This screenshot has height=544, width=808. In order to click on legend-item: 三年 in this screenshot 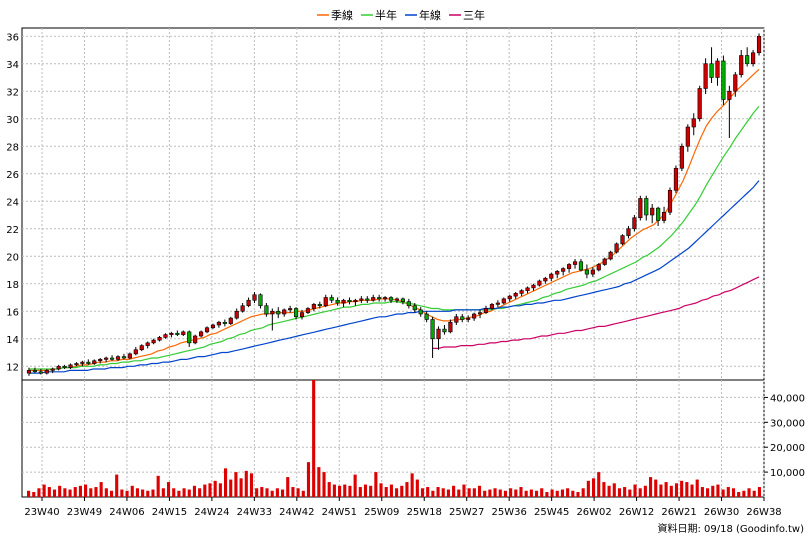, I will do `click(467, 15)`.